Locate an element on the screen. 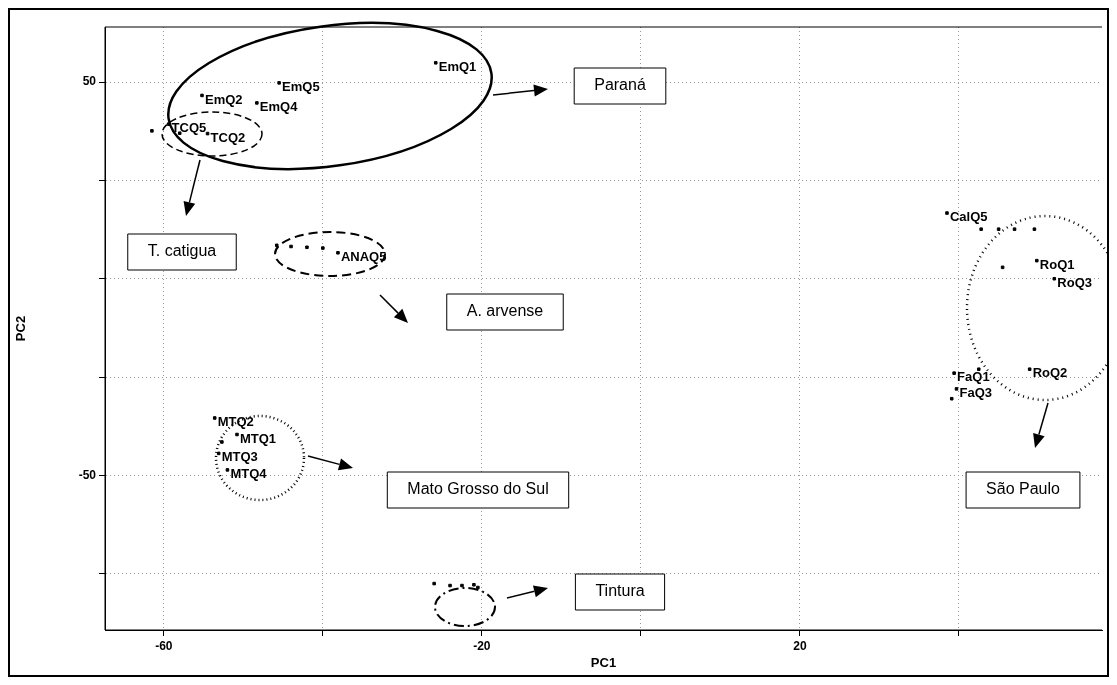 Image resolution: width=1117 pixels, height=685 pixels. data-label: EmQ4 is located at coordinates (279, 106).